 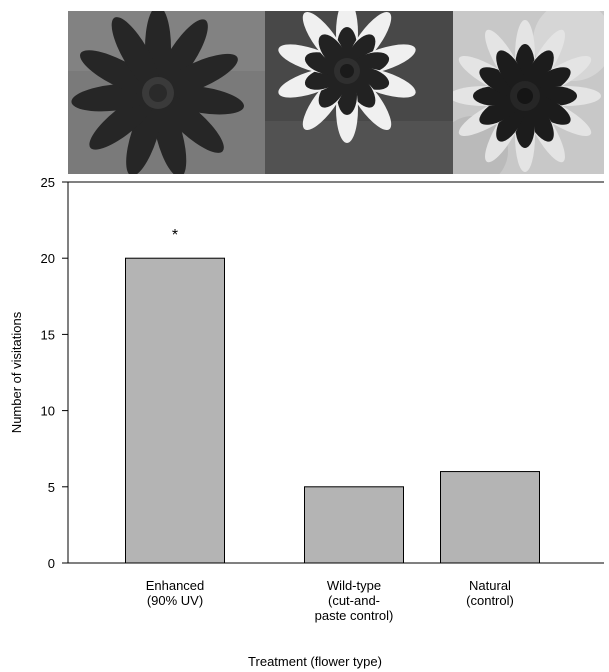 I want to click on natural-flower-image, so click(x=528, y=92).